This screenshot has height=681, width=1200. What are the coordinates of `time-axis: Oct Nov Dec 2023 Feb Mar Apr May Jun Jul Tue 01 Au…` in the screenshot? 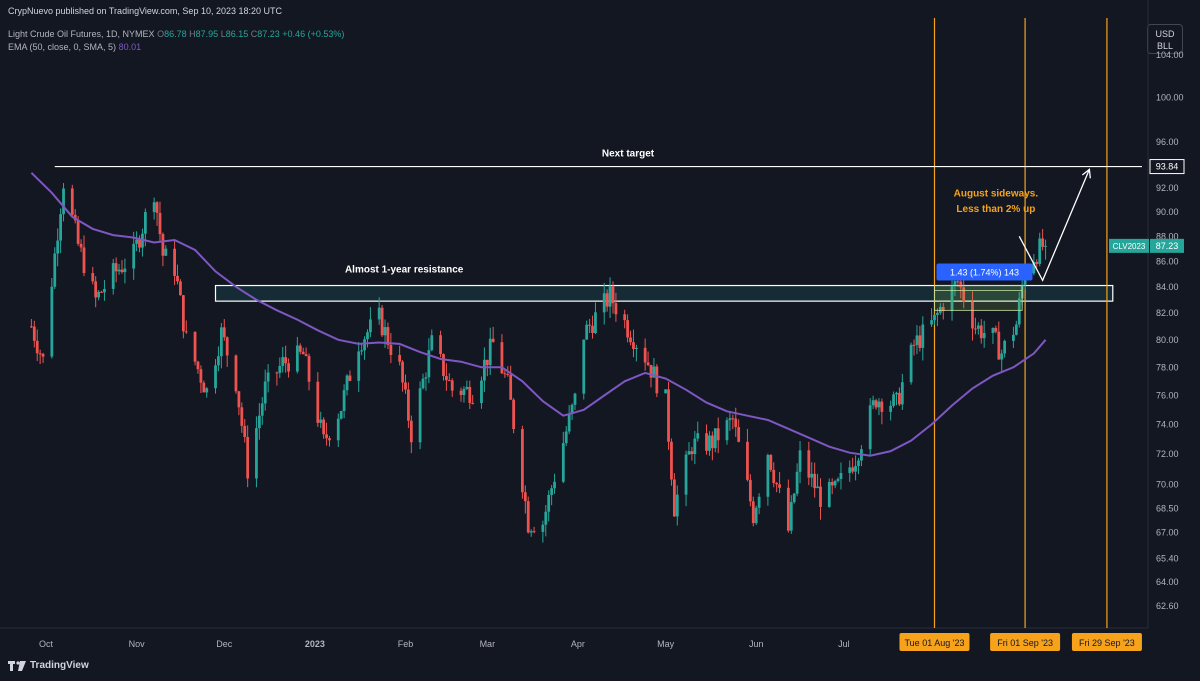 It's located at (590, 642).